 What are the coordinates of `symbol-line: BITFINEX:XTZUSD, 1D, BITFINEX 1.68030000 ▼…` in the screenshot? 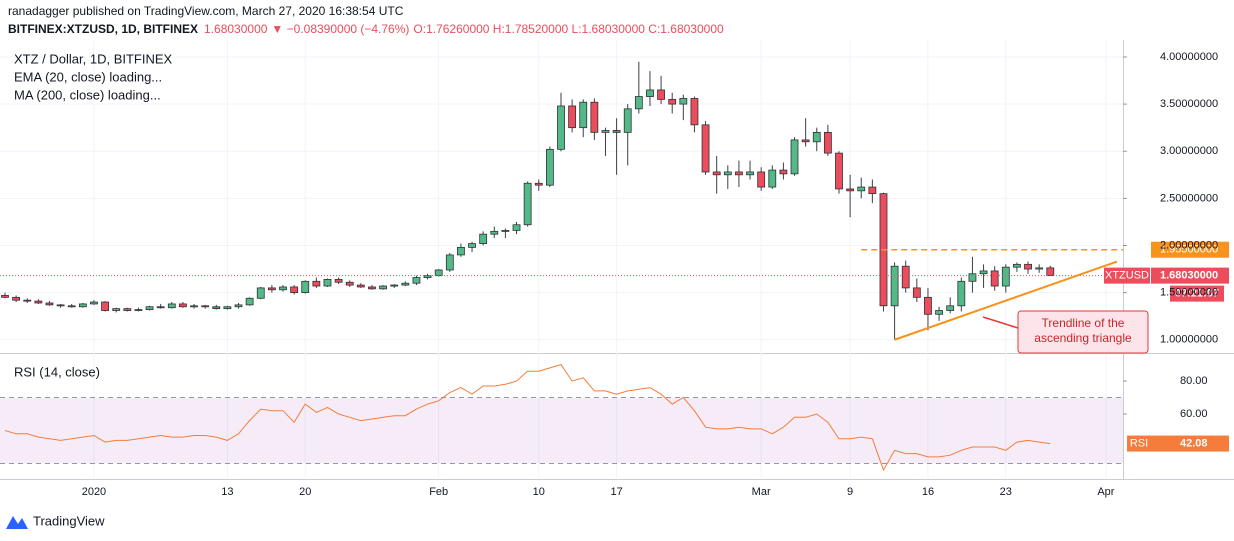 It's located at (366, 29).